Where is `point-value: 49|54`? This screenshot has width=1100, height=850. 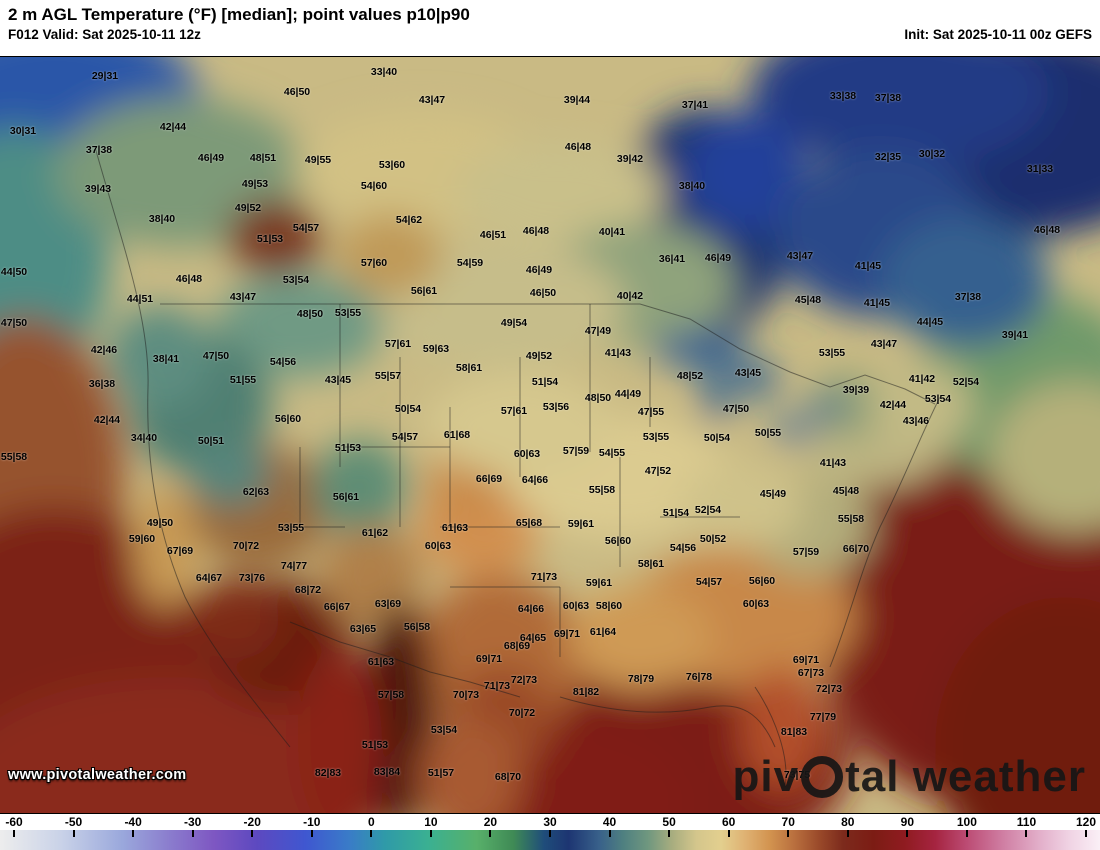
point-value: 49|54 is located at coordinates (514, 323).